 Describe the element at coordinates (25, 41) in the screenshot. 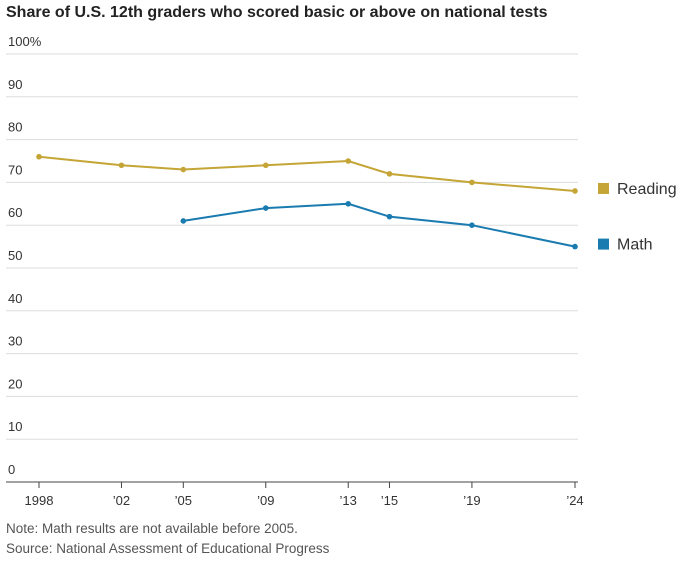

I see `y-tick-label: 100%` at that location.